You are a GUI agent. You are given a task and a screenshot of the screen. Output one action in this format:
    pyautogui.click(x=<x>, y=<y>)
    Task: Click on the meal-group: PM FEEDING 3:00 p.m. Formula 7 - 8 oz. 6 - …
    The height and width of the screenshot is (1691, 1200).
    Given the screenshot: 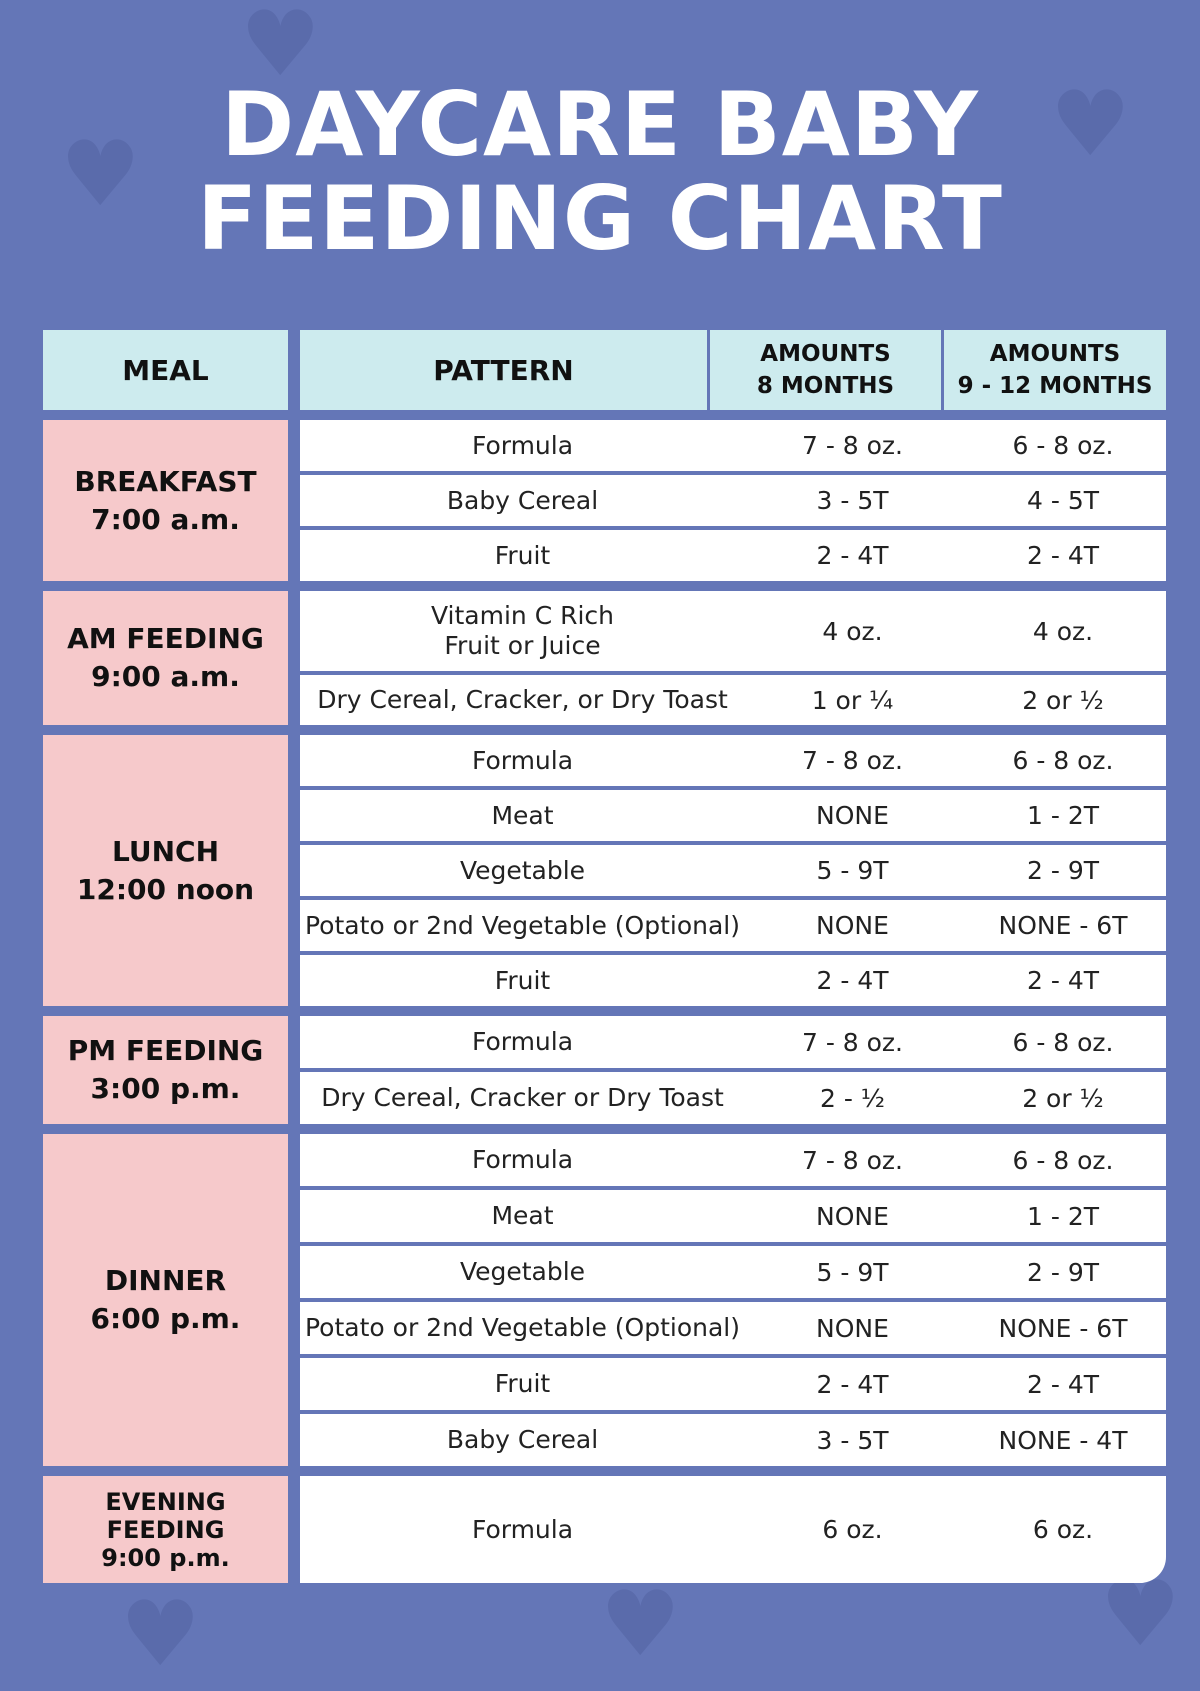 What is the action you would take?
    pyautogui.click(x=604, y=1070)
    